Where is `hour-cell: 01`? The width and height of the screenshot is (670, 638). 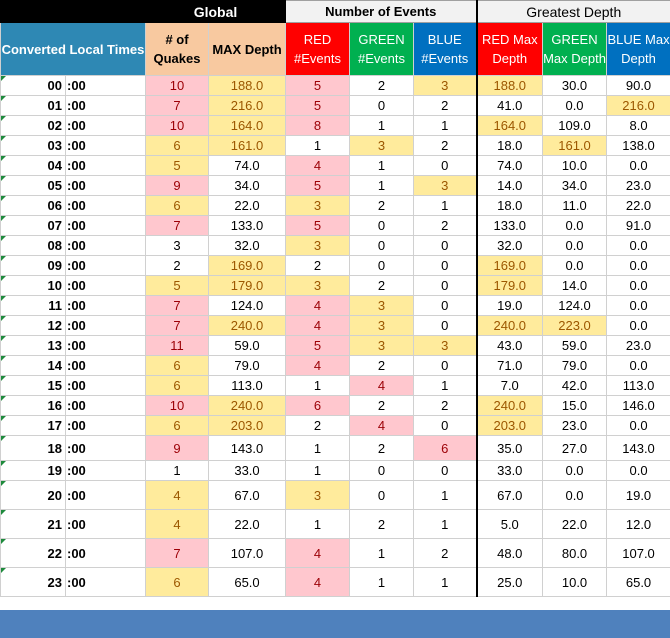
hour-cell: 01 is located at coordinates (33, 105).